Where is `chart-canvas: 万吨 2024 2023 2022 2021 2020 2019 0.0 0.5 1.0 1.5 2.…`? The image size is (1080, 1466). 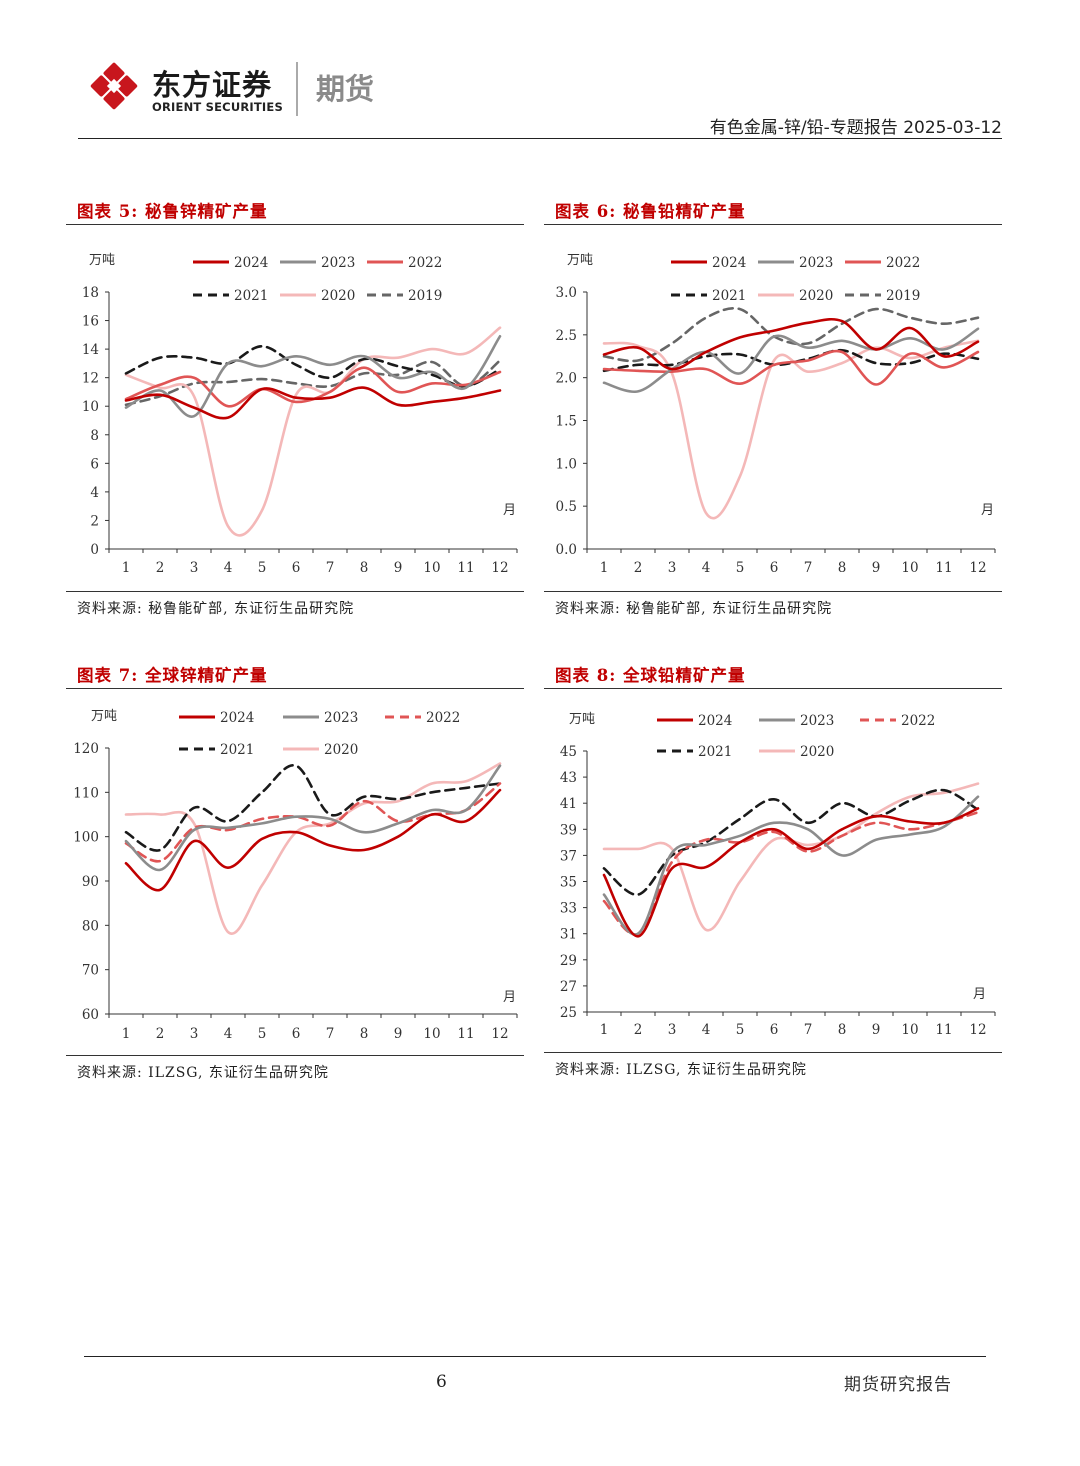 chart-canvas: 万吨 2024 2023 2022 2021 2020 2019 0.0 0.5 1.0 1.5 2.… is located at coordinates (776, 414).